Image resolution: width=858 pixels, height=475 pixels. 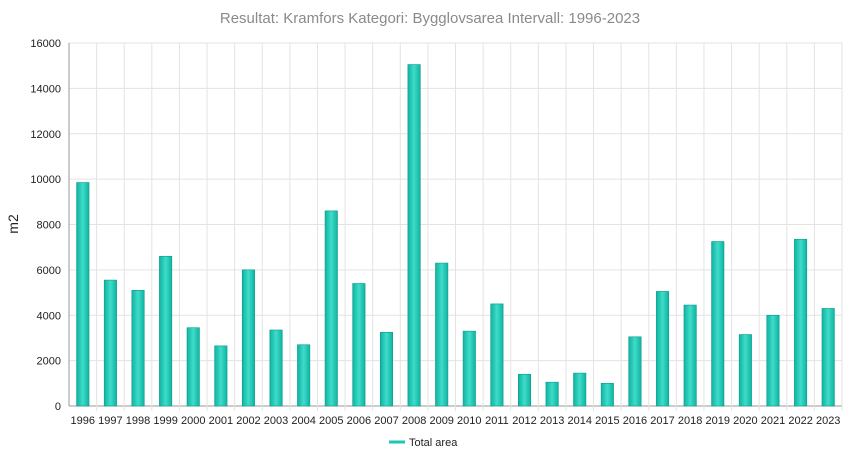 I want to click on x-tick-label: 2010, so click(x=469, y=421).